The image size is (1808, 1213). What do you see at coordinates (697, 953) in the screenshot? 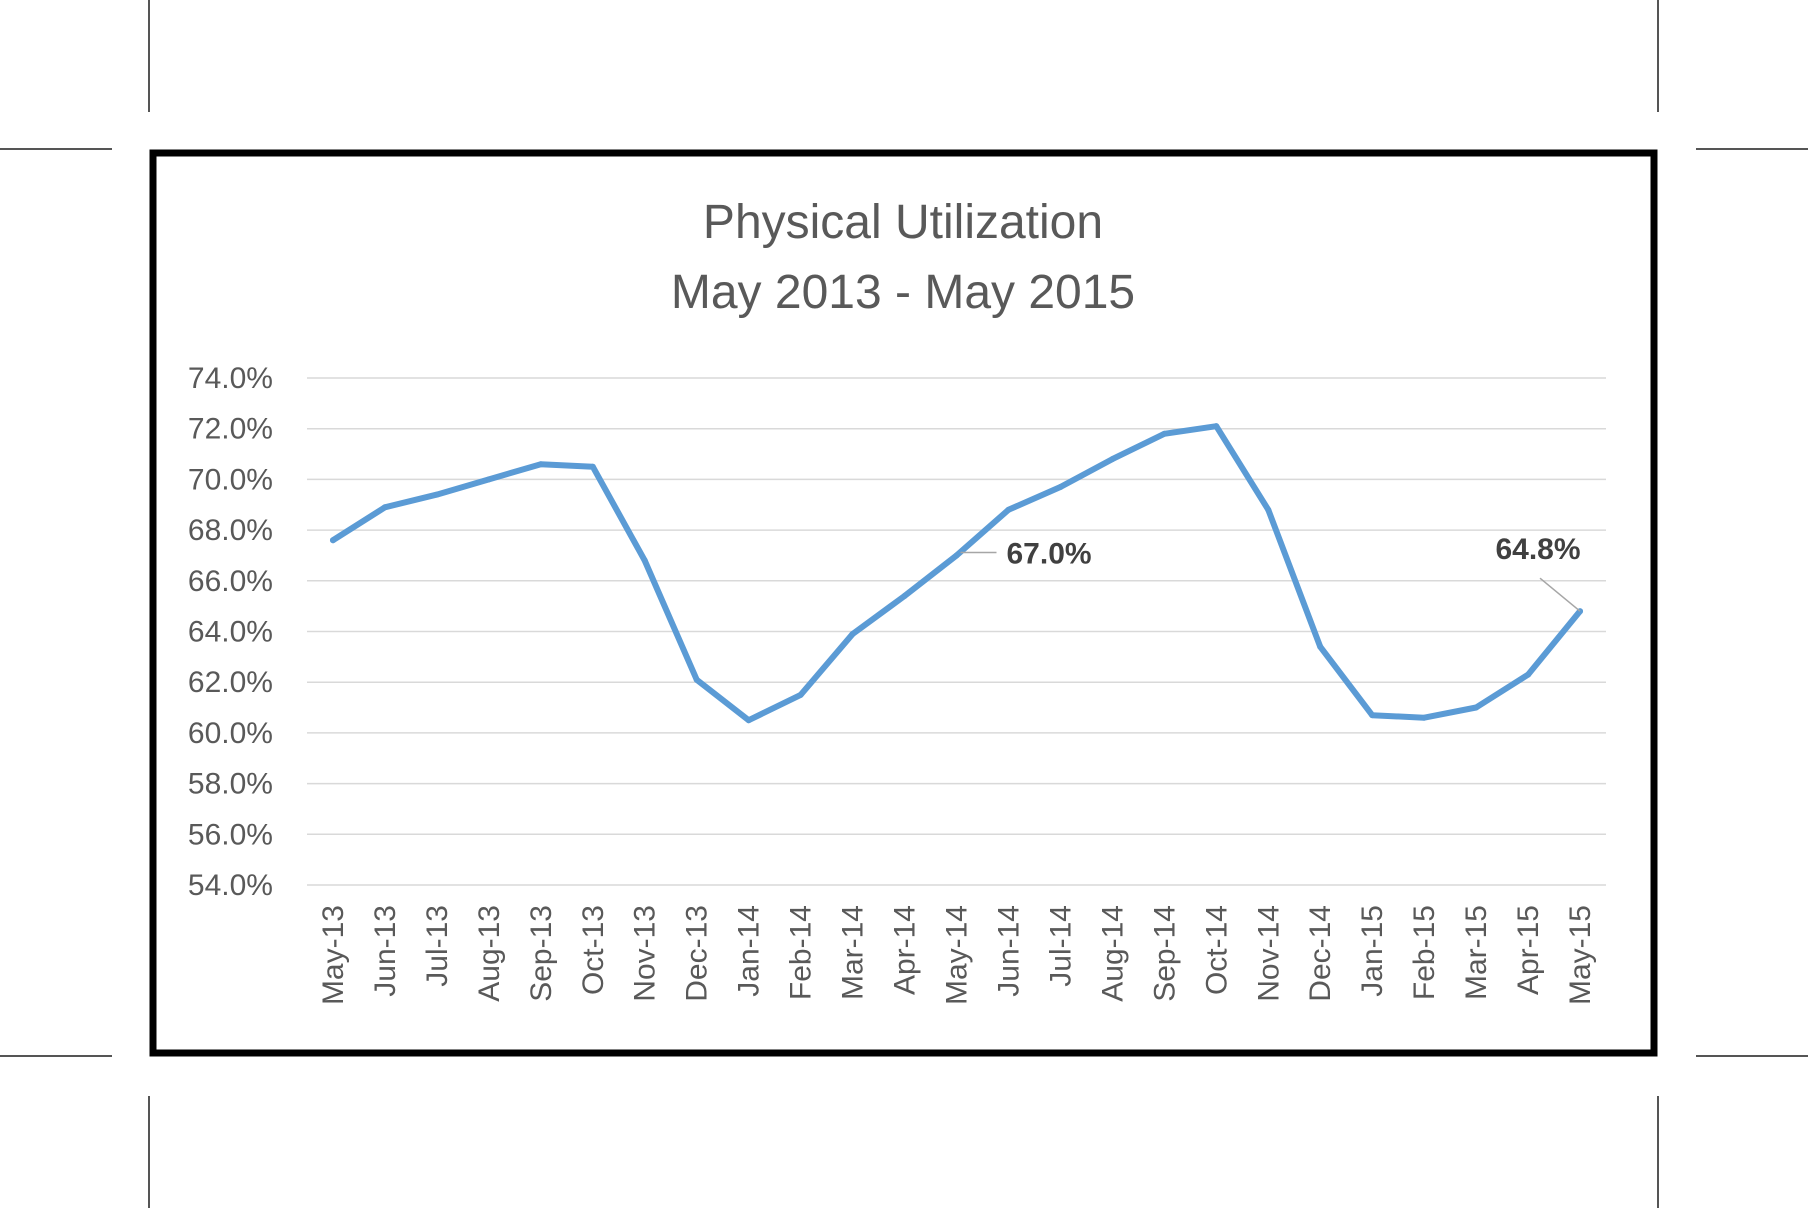
I see `x-tick-label: Dec-13` at bounding box center [697, 953].